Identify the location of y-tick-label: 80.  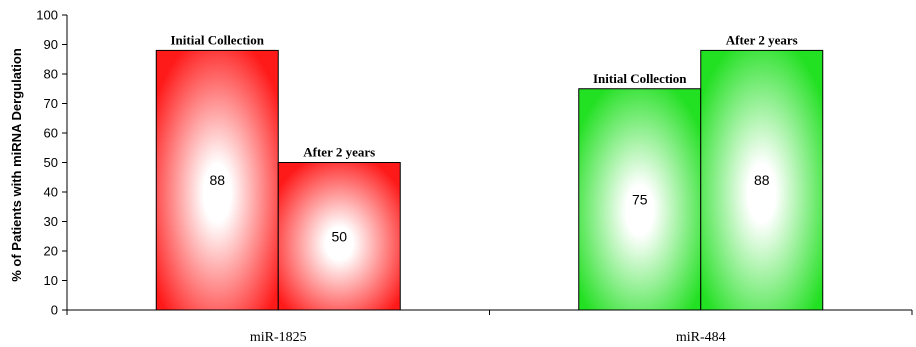
(51, 74).